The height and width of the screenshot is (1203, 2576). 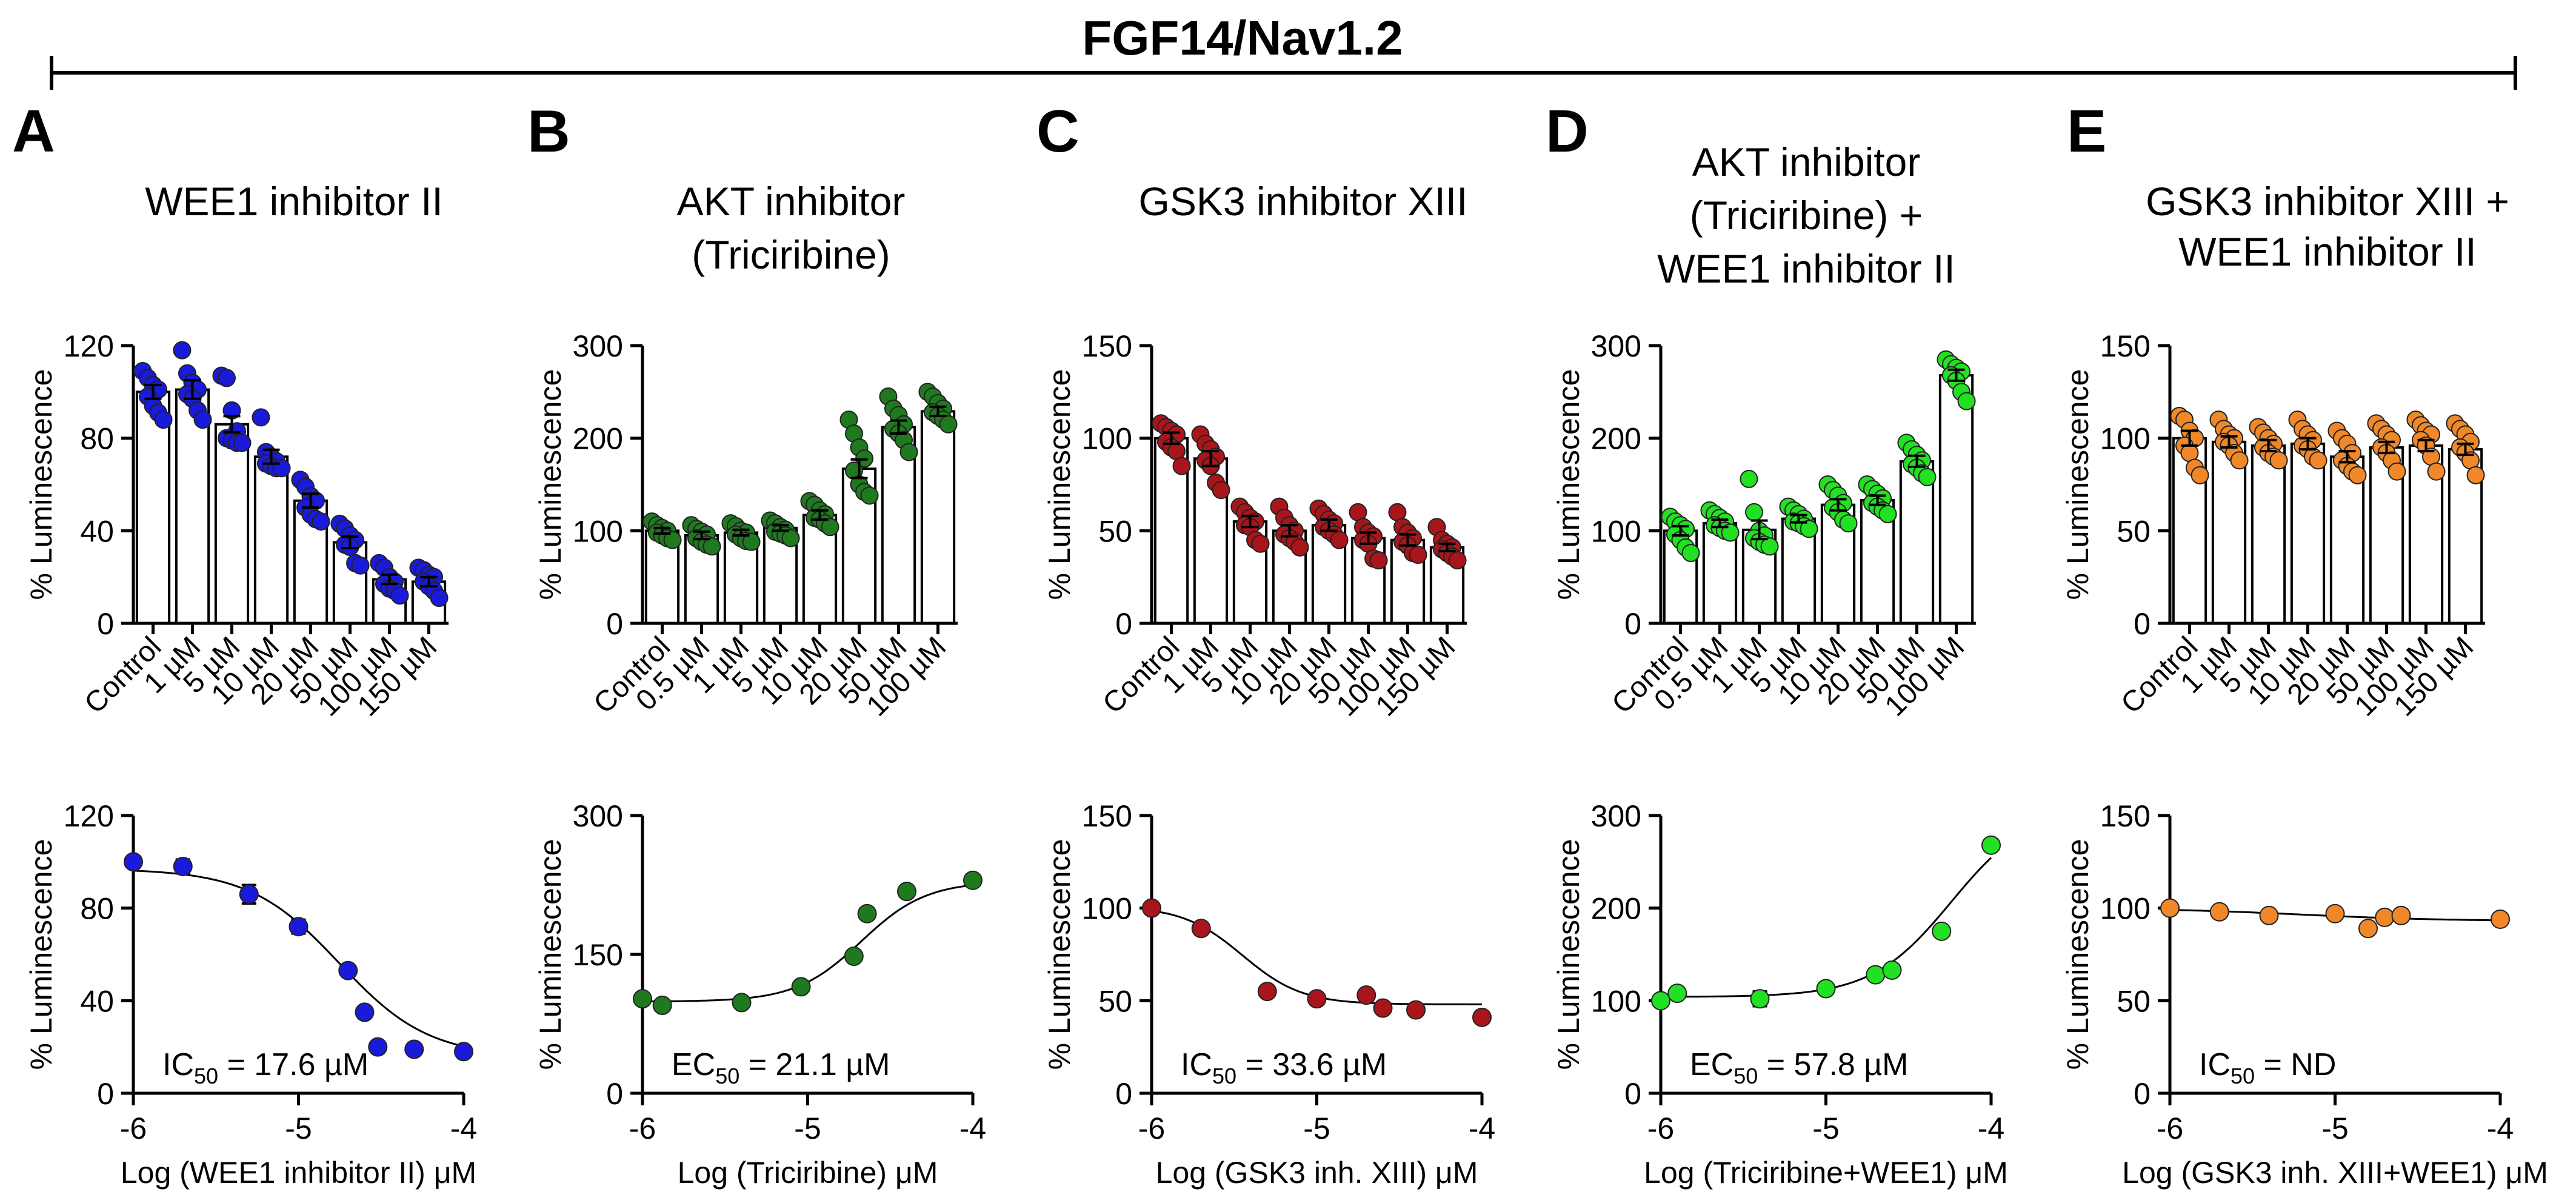 I want to click on x-axis-label: Log (Triciribine) μM, so click(x=808, y=1173).